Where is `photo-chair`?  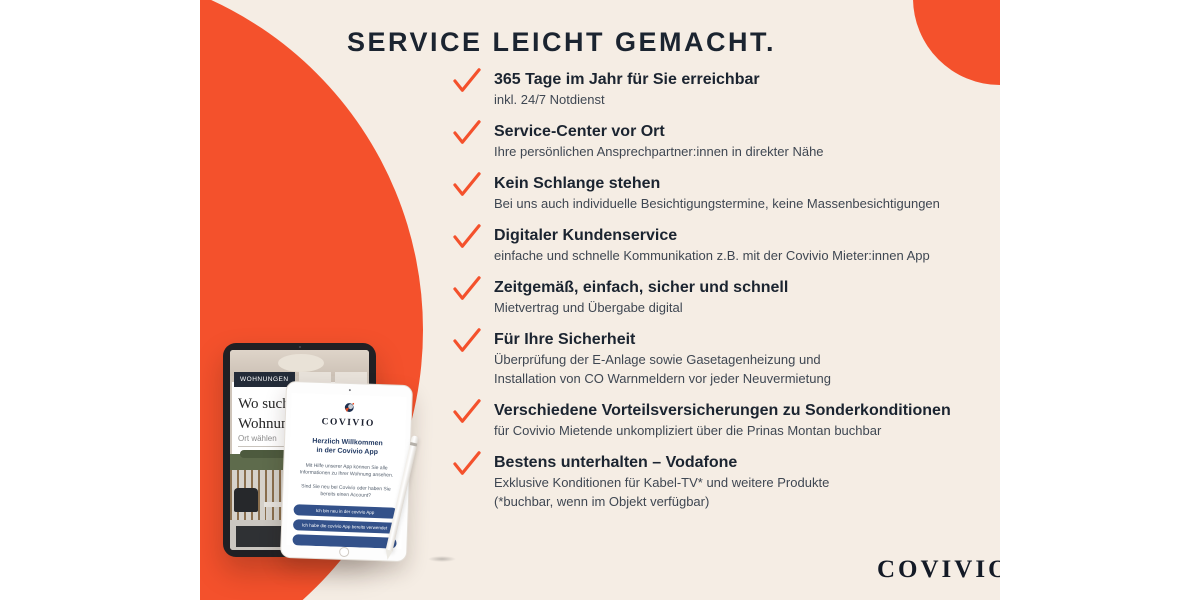 photo-chair is located at coordinates (246, 500).